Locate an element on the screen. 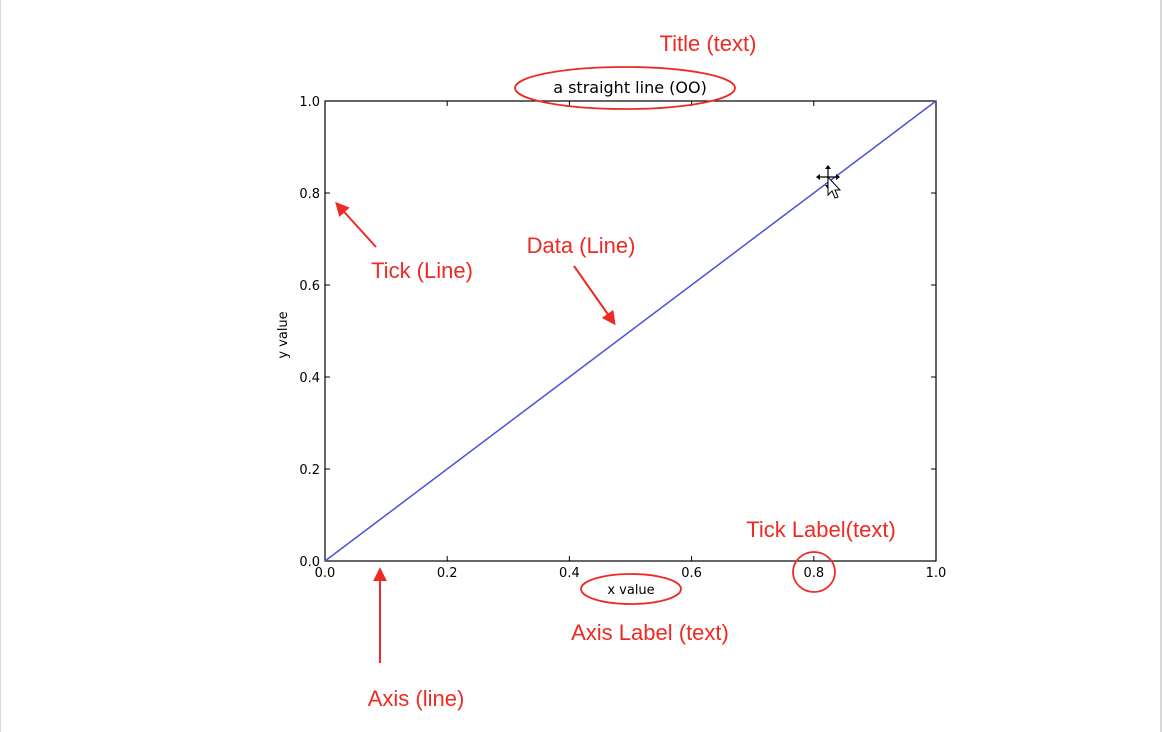 The height and width of the screenshot is (732, 1162). y-tick-label: 0.0 is located at coordinates (309, 562).